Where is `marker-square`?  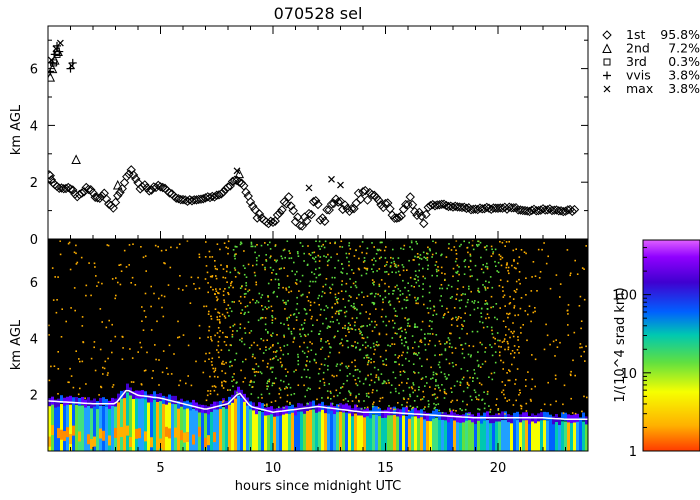 marker-square is located at coordinates (607, 62).